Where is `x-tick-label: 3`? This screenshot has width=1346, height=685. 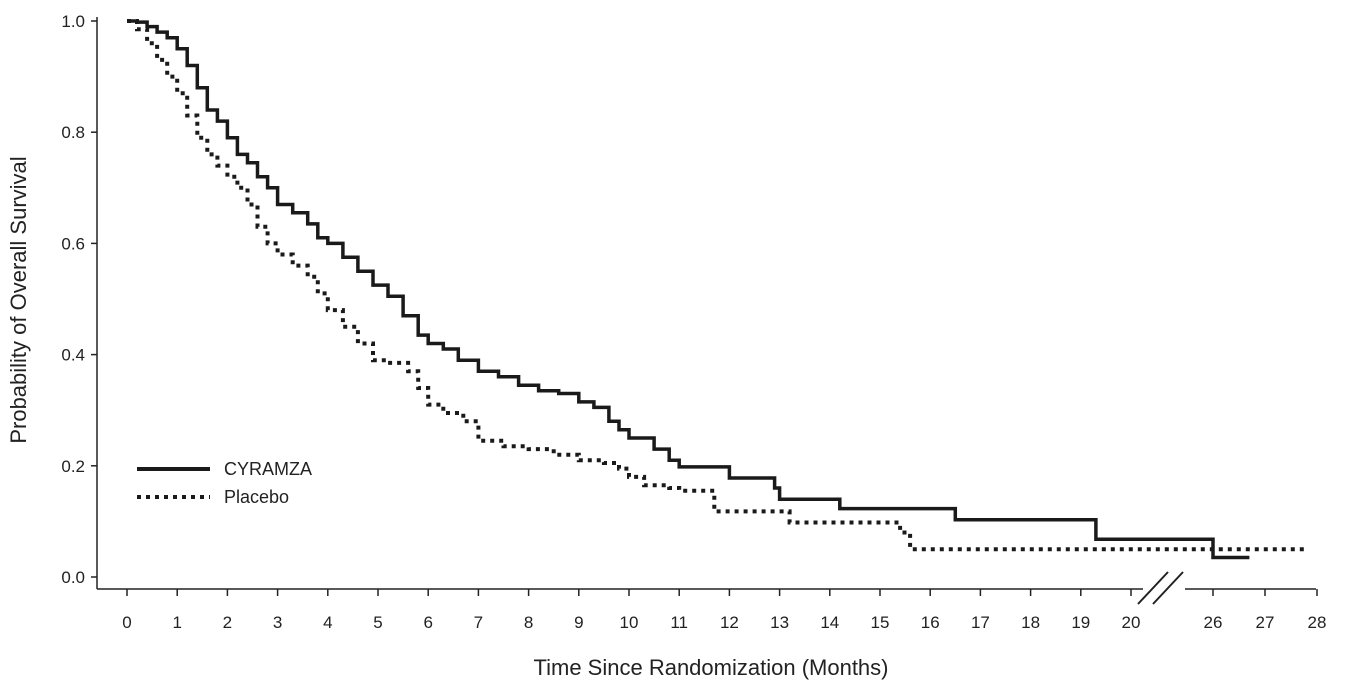 x-tick-label: 3 is located at coordinates (277, 622).